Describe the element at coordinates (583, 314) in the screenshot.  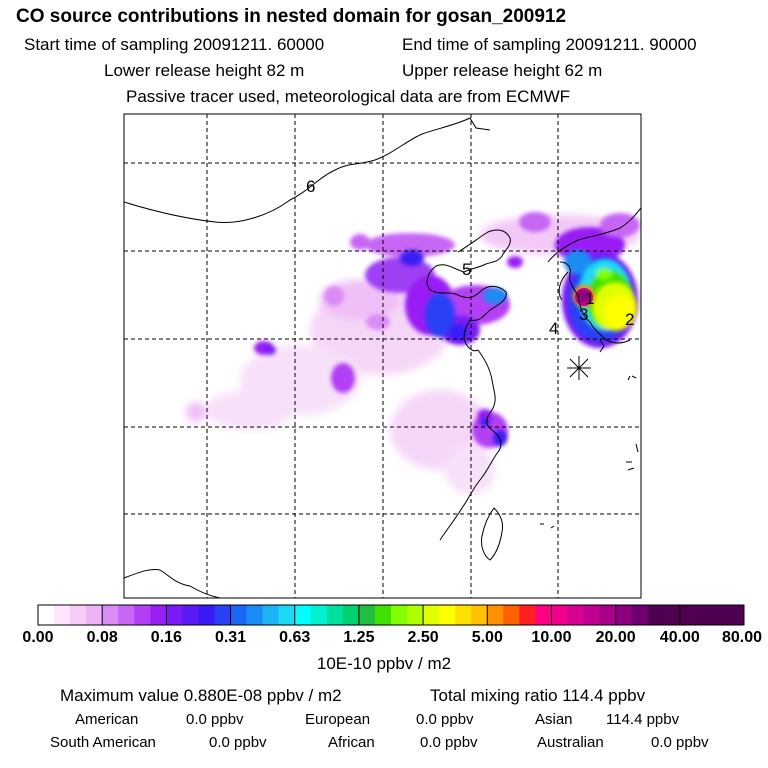
I see `region-label-3: 3` at that location.